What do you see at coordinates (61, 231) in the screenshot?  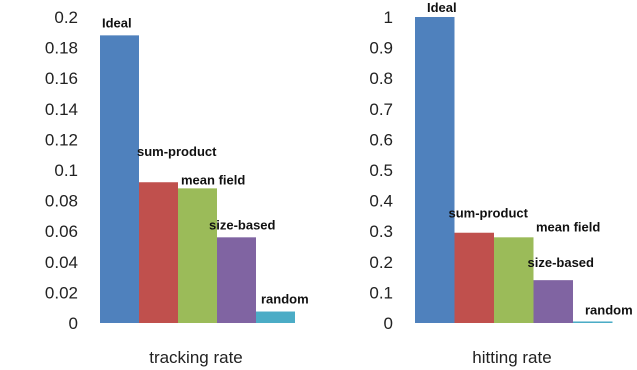 I see `y-tick-label: 0.06` at bounding box center [61, 231].